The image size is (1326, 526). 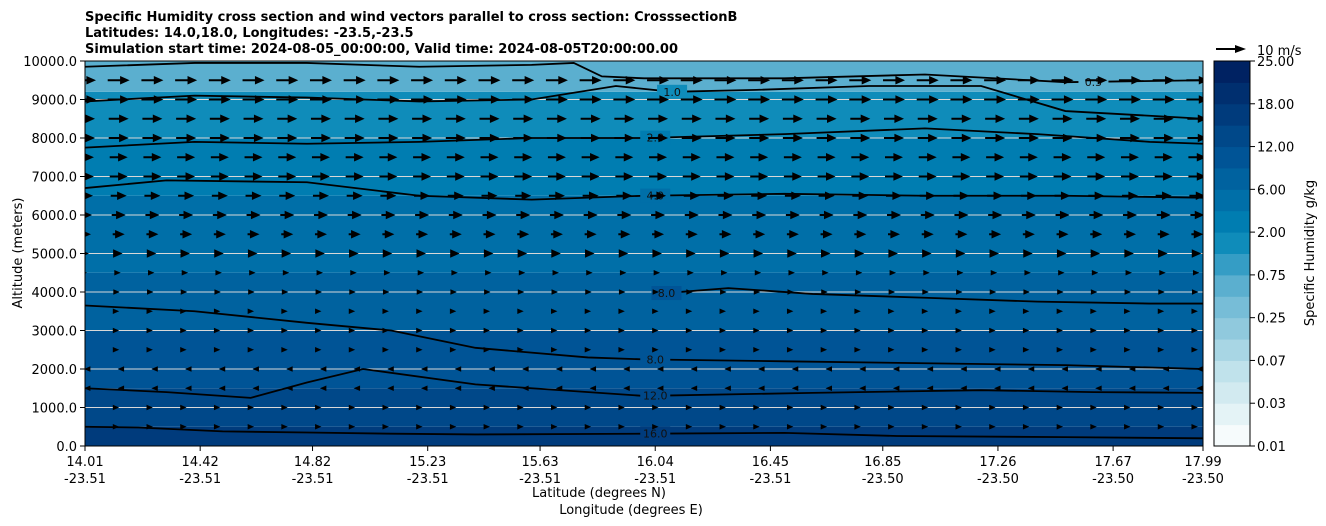 I want to click on y-axis-label: Altitude (meters), so click(x=18, y=253).